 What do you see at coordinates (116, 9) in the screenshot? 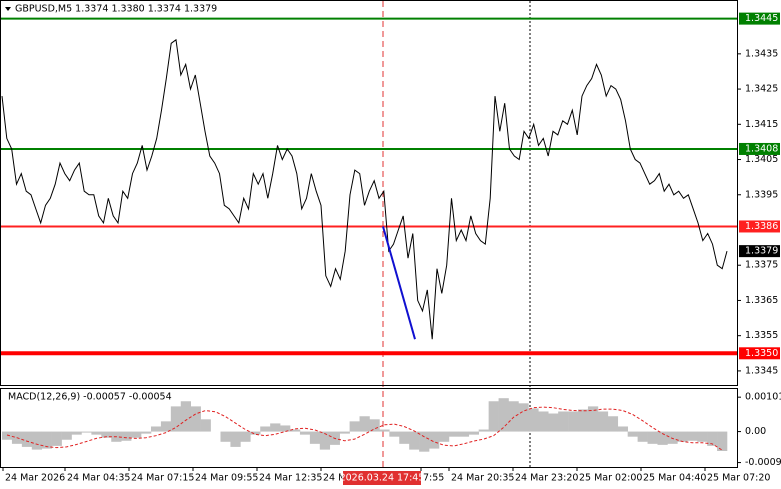
I see `chart-title: GBPUSD,M5 1.3374 1.3380 1.3374 1.3379` at bounding box center [116, 9].